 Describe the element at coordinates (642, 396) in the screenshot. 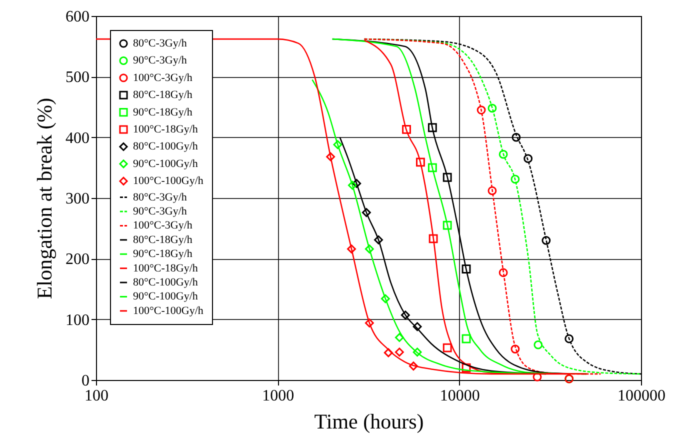

I see `x-tick-label: 100000` at that location.